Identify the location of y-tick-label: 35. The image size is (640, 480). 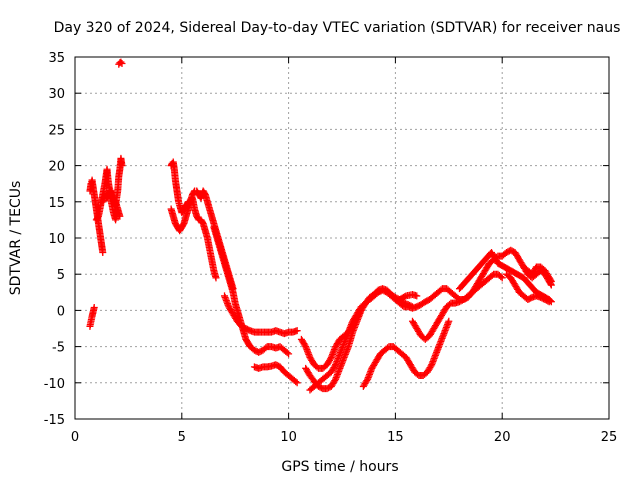
(56, 58).